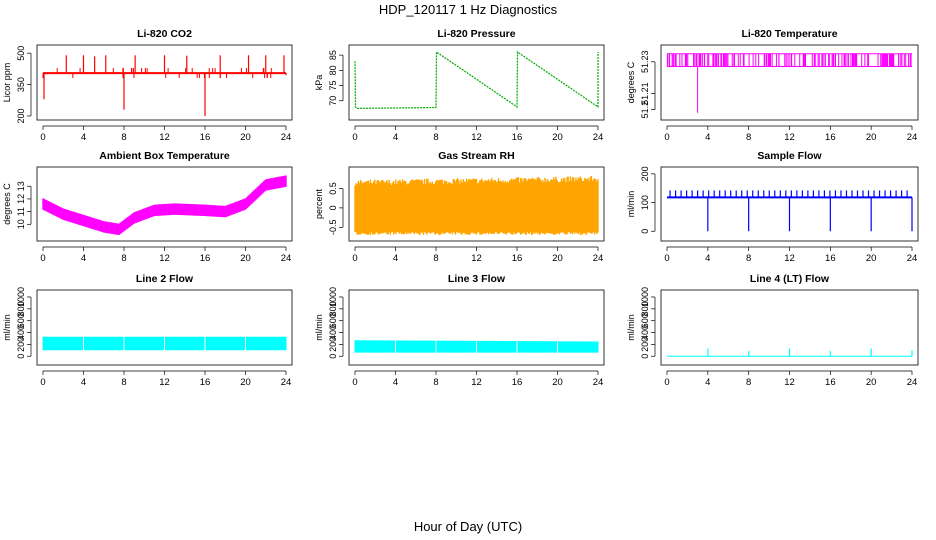 Image resolution: width=936 pixels, height=540 pixels. Describe the element at coordinates (21, 224) in the screenshot. I see `y-tick-label: 10` at that location.